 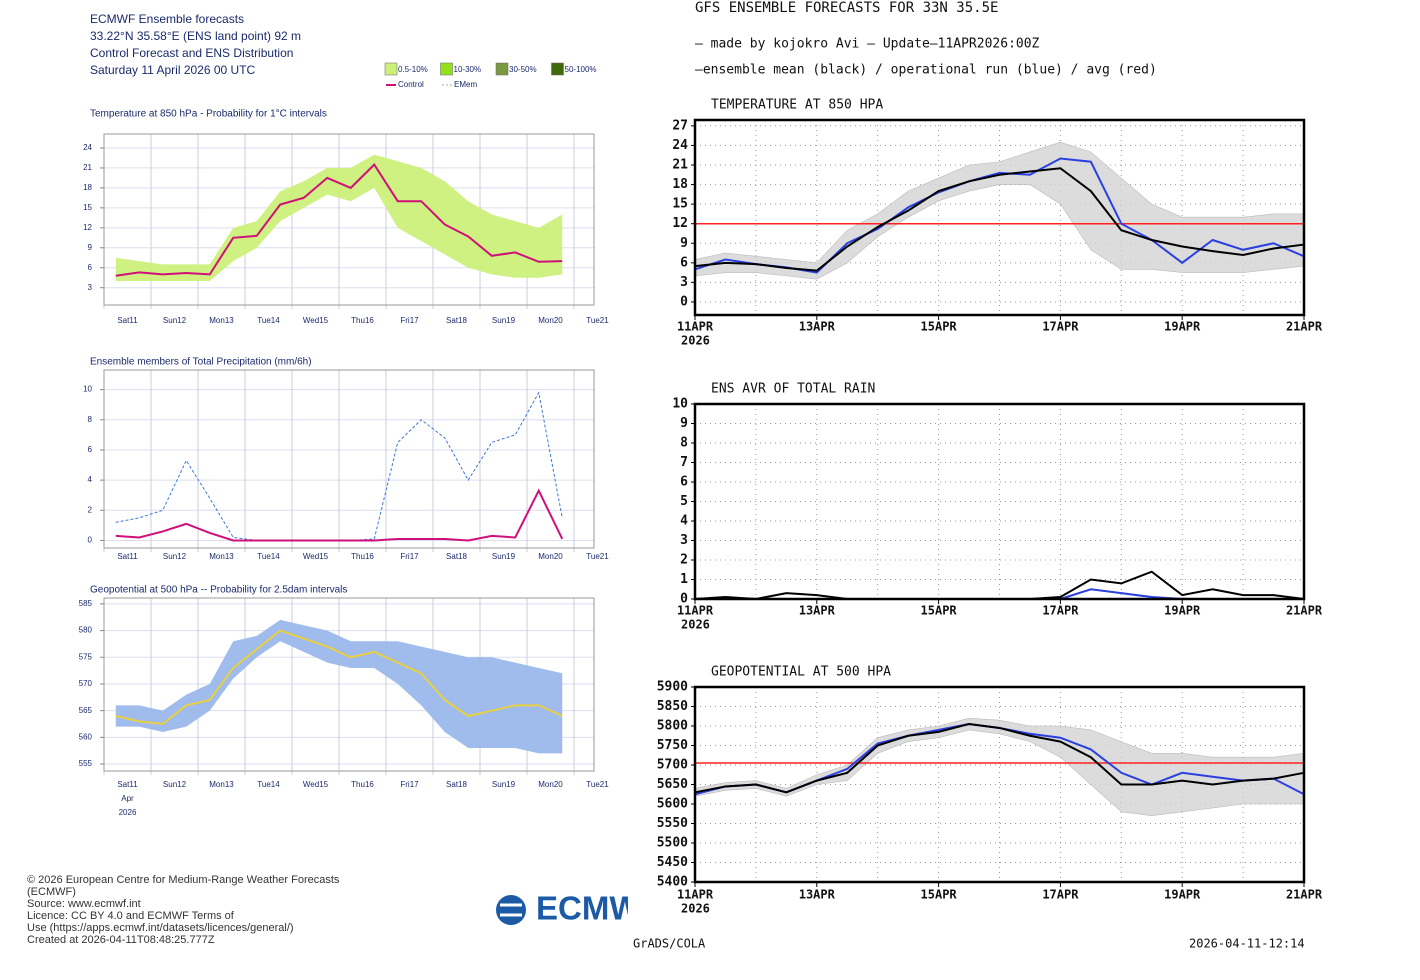 I want to click on x-tick-label: Tue14, so click(x=268, y=320).